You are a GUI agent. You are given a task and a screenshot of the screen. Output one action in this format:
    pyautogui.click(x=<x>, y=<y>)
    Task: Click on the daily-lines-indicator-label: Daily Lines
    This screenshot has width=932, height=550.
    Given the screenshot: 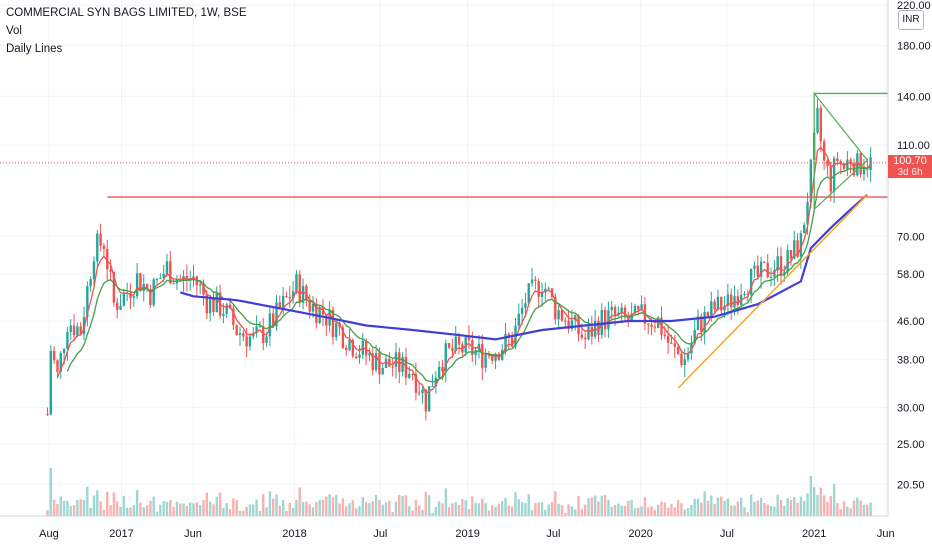 What is the action you would take?
    pyautogui.click(x=34, y=49)
    